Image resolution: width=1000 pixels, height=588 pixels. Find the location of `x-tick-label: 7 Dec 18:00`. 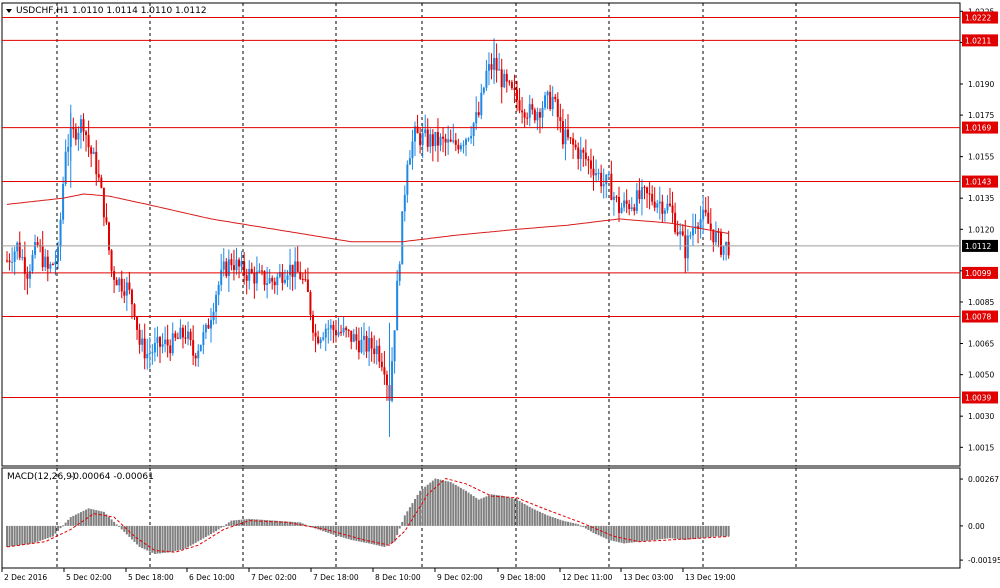

x-tick-label: 7 Dec 18:00 is located at coordinates (336, 577).